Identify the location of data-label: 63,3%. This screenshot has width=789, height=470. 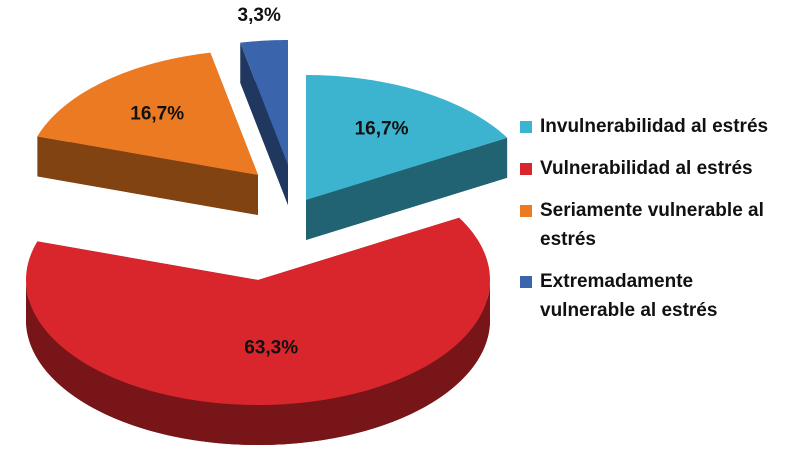
(271, 347).